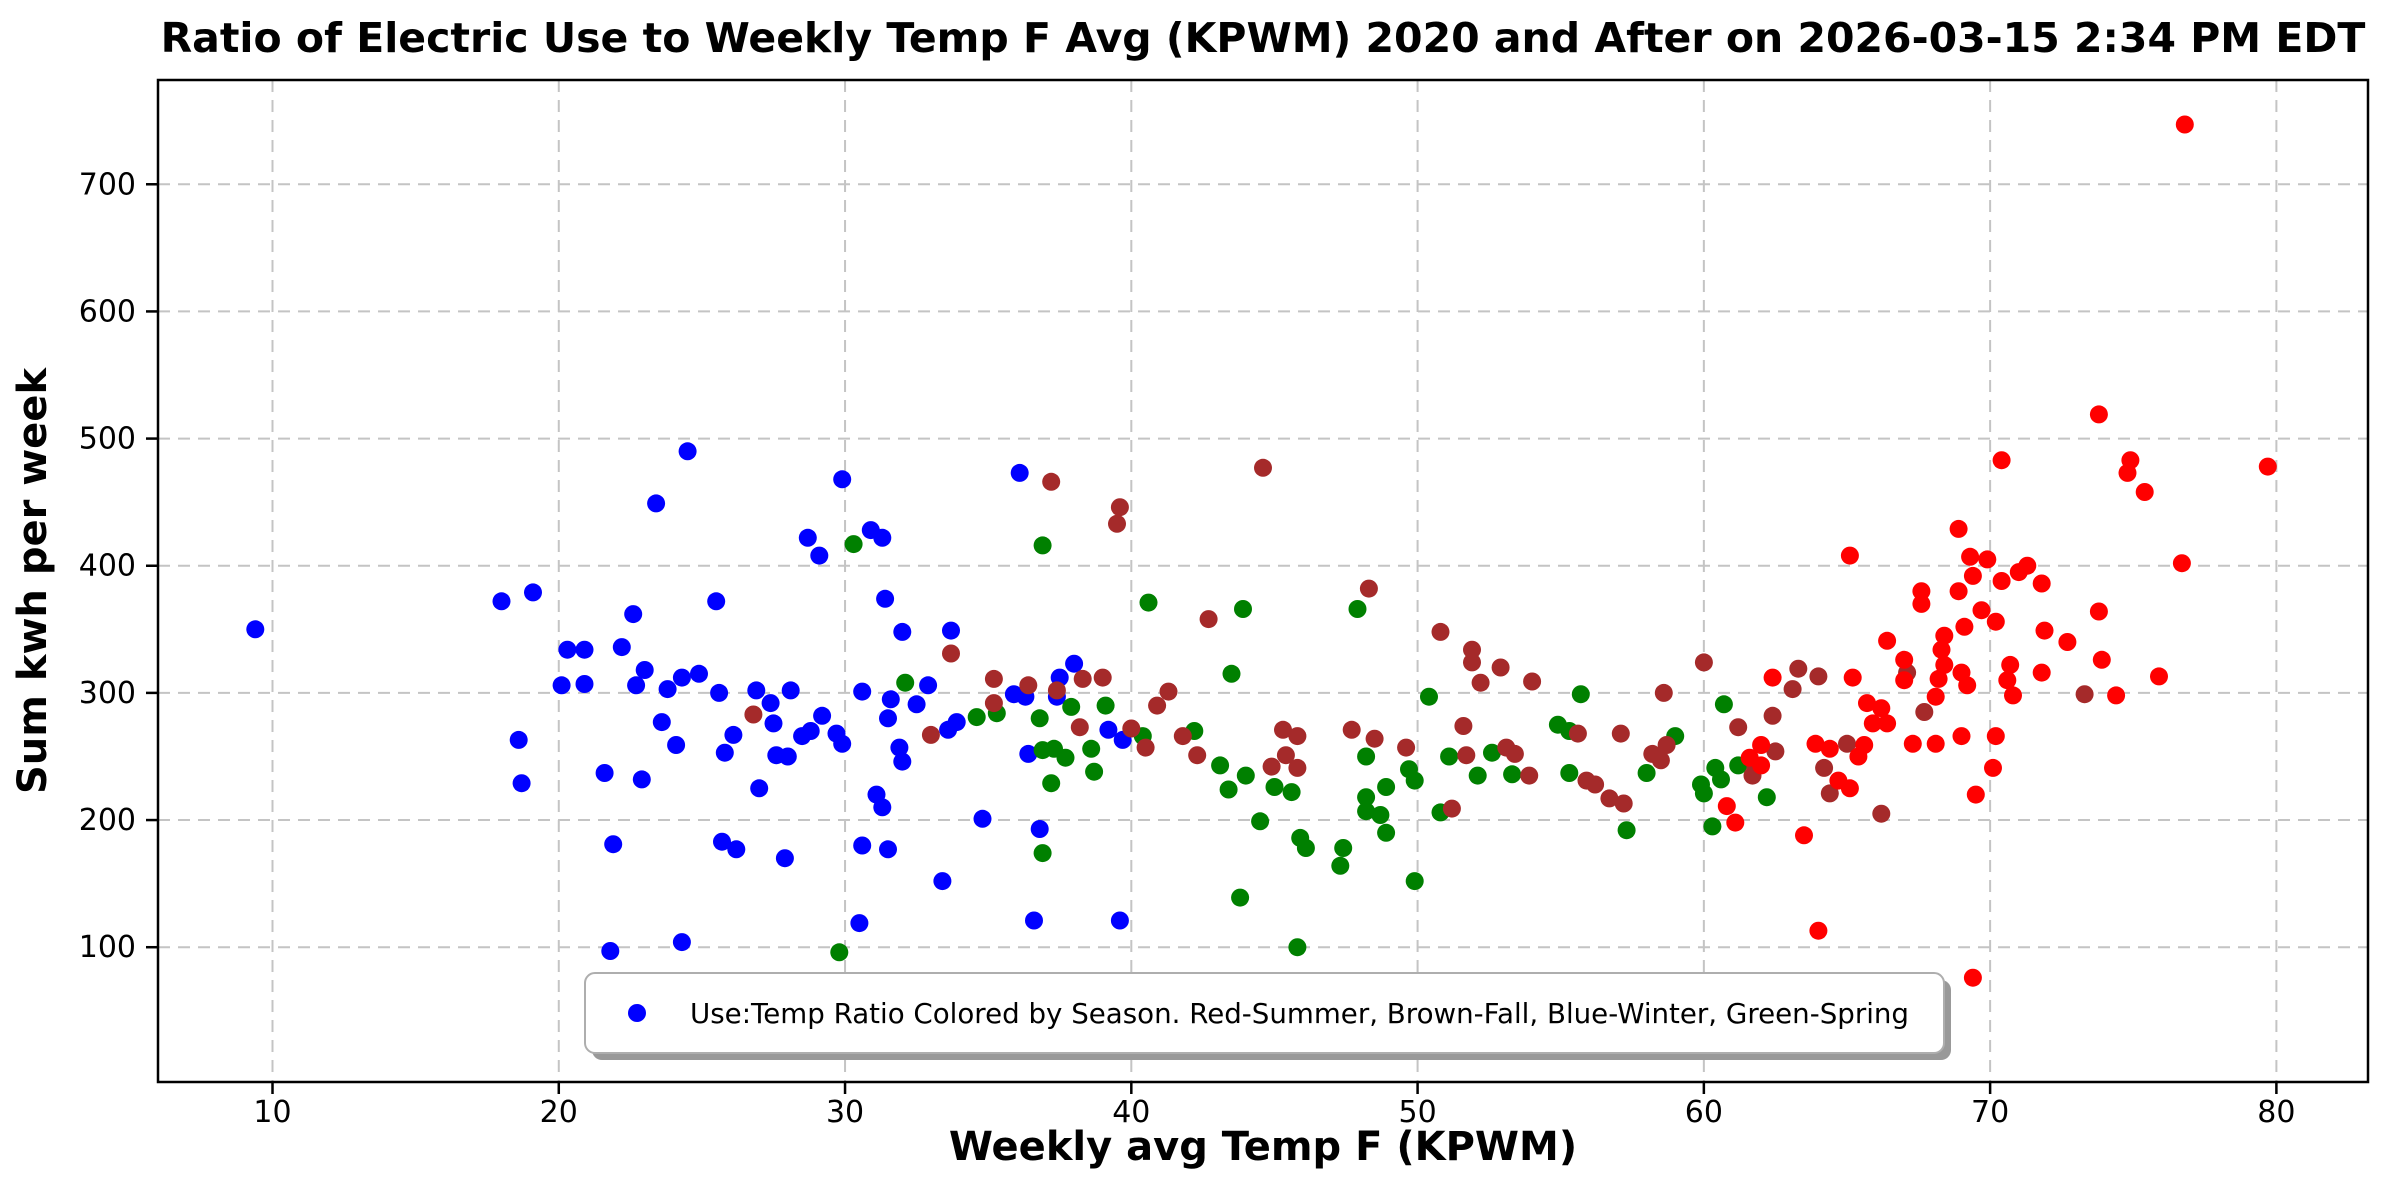 The width and height of the screenshot is (2400, 1200). What do you see at coordinates (107, 311) in the screenshot?
I see `y-tick-label: 600` at bounding box center [107, 311].